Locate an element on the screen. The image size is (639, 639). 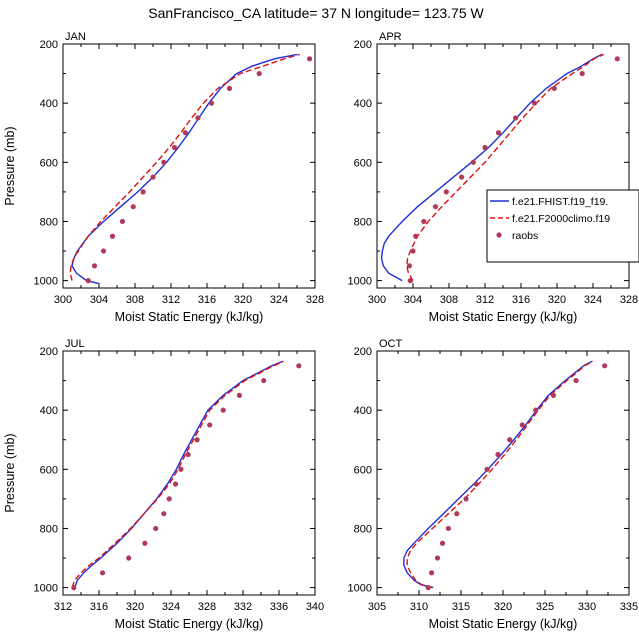
x-tick-label: 340 is located at coordinates (315, 607).